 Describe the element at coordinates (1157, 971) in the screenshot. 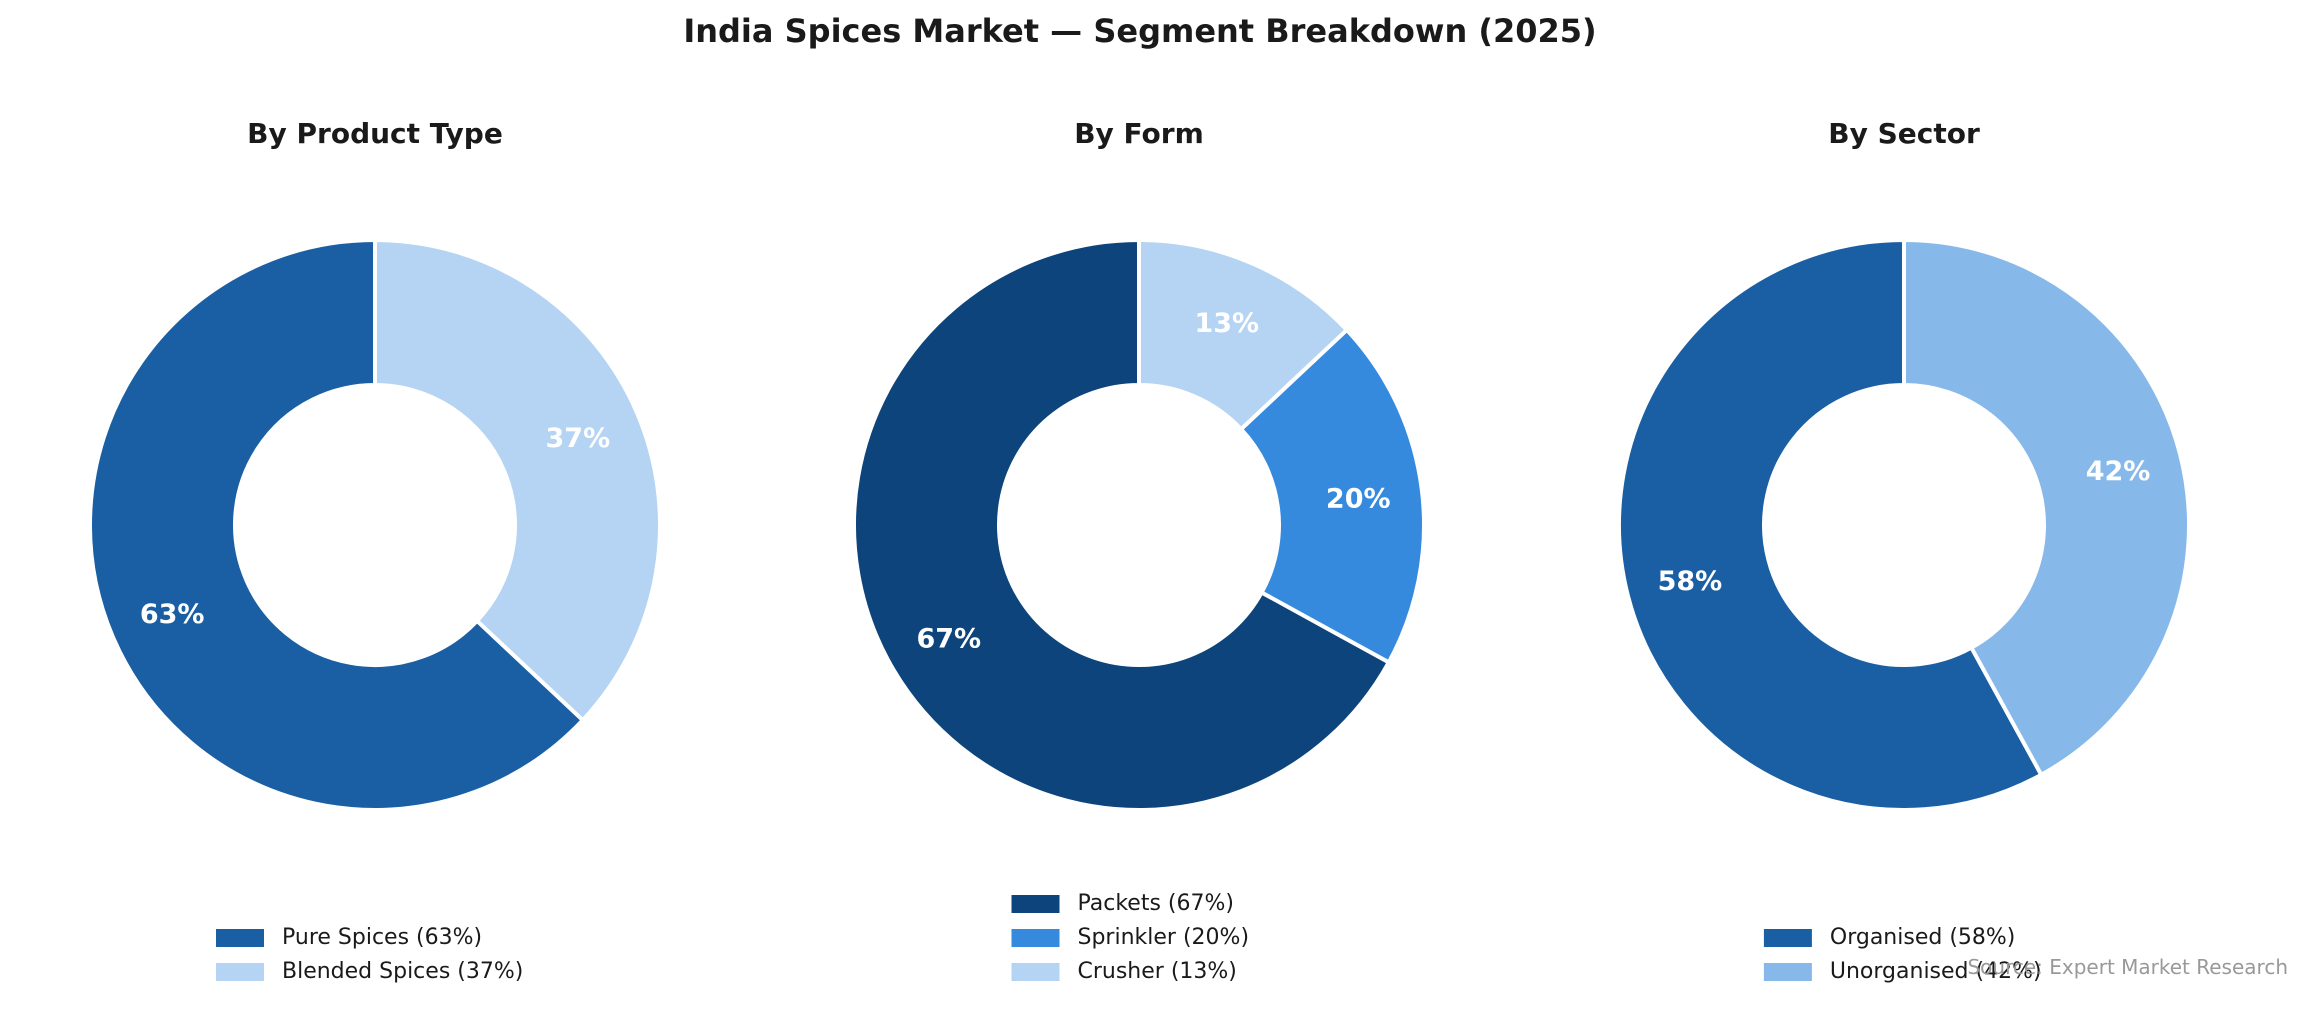

I see `legend-label: Crusher (13%)` at that location.